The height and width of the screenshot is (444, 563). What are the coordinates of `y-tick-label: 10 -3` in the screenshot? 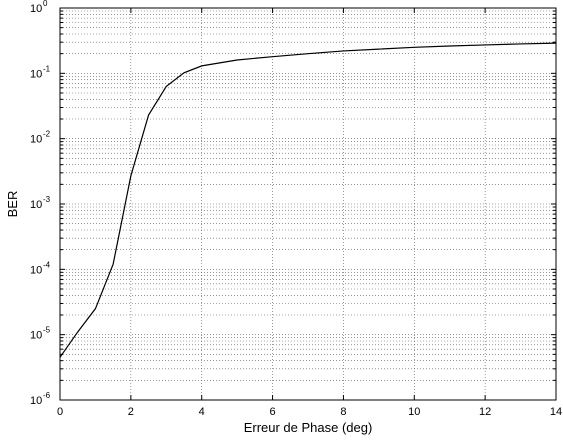 It's located at (40, 203).